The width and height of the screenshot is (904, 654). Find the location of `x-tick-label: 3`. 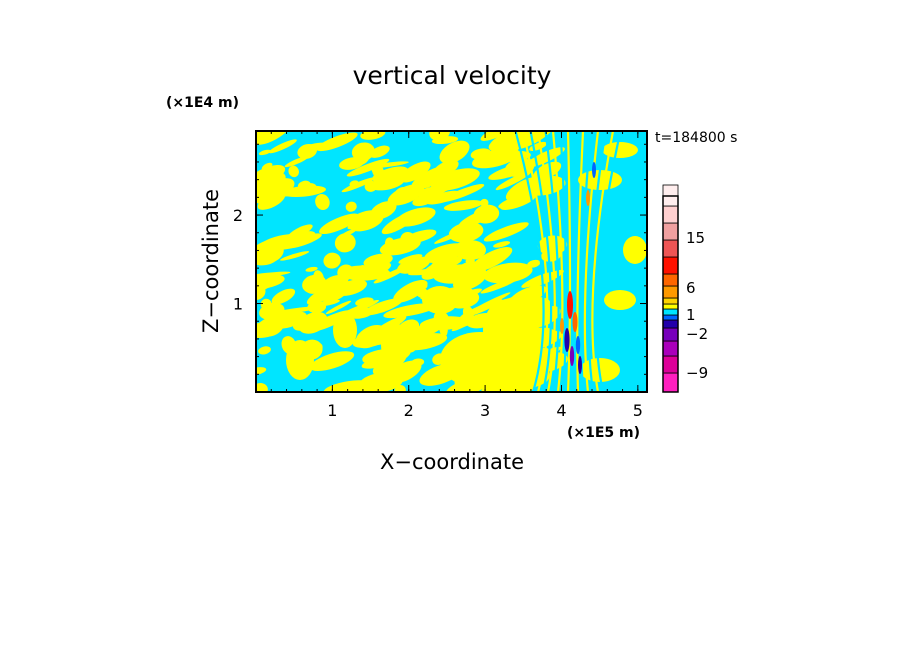

x-tick-label: 3 is located at coordinates (485, 410).